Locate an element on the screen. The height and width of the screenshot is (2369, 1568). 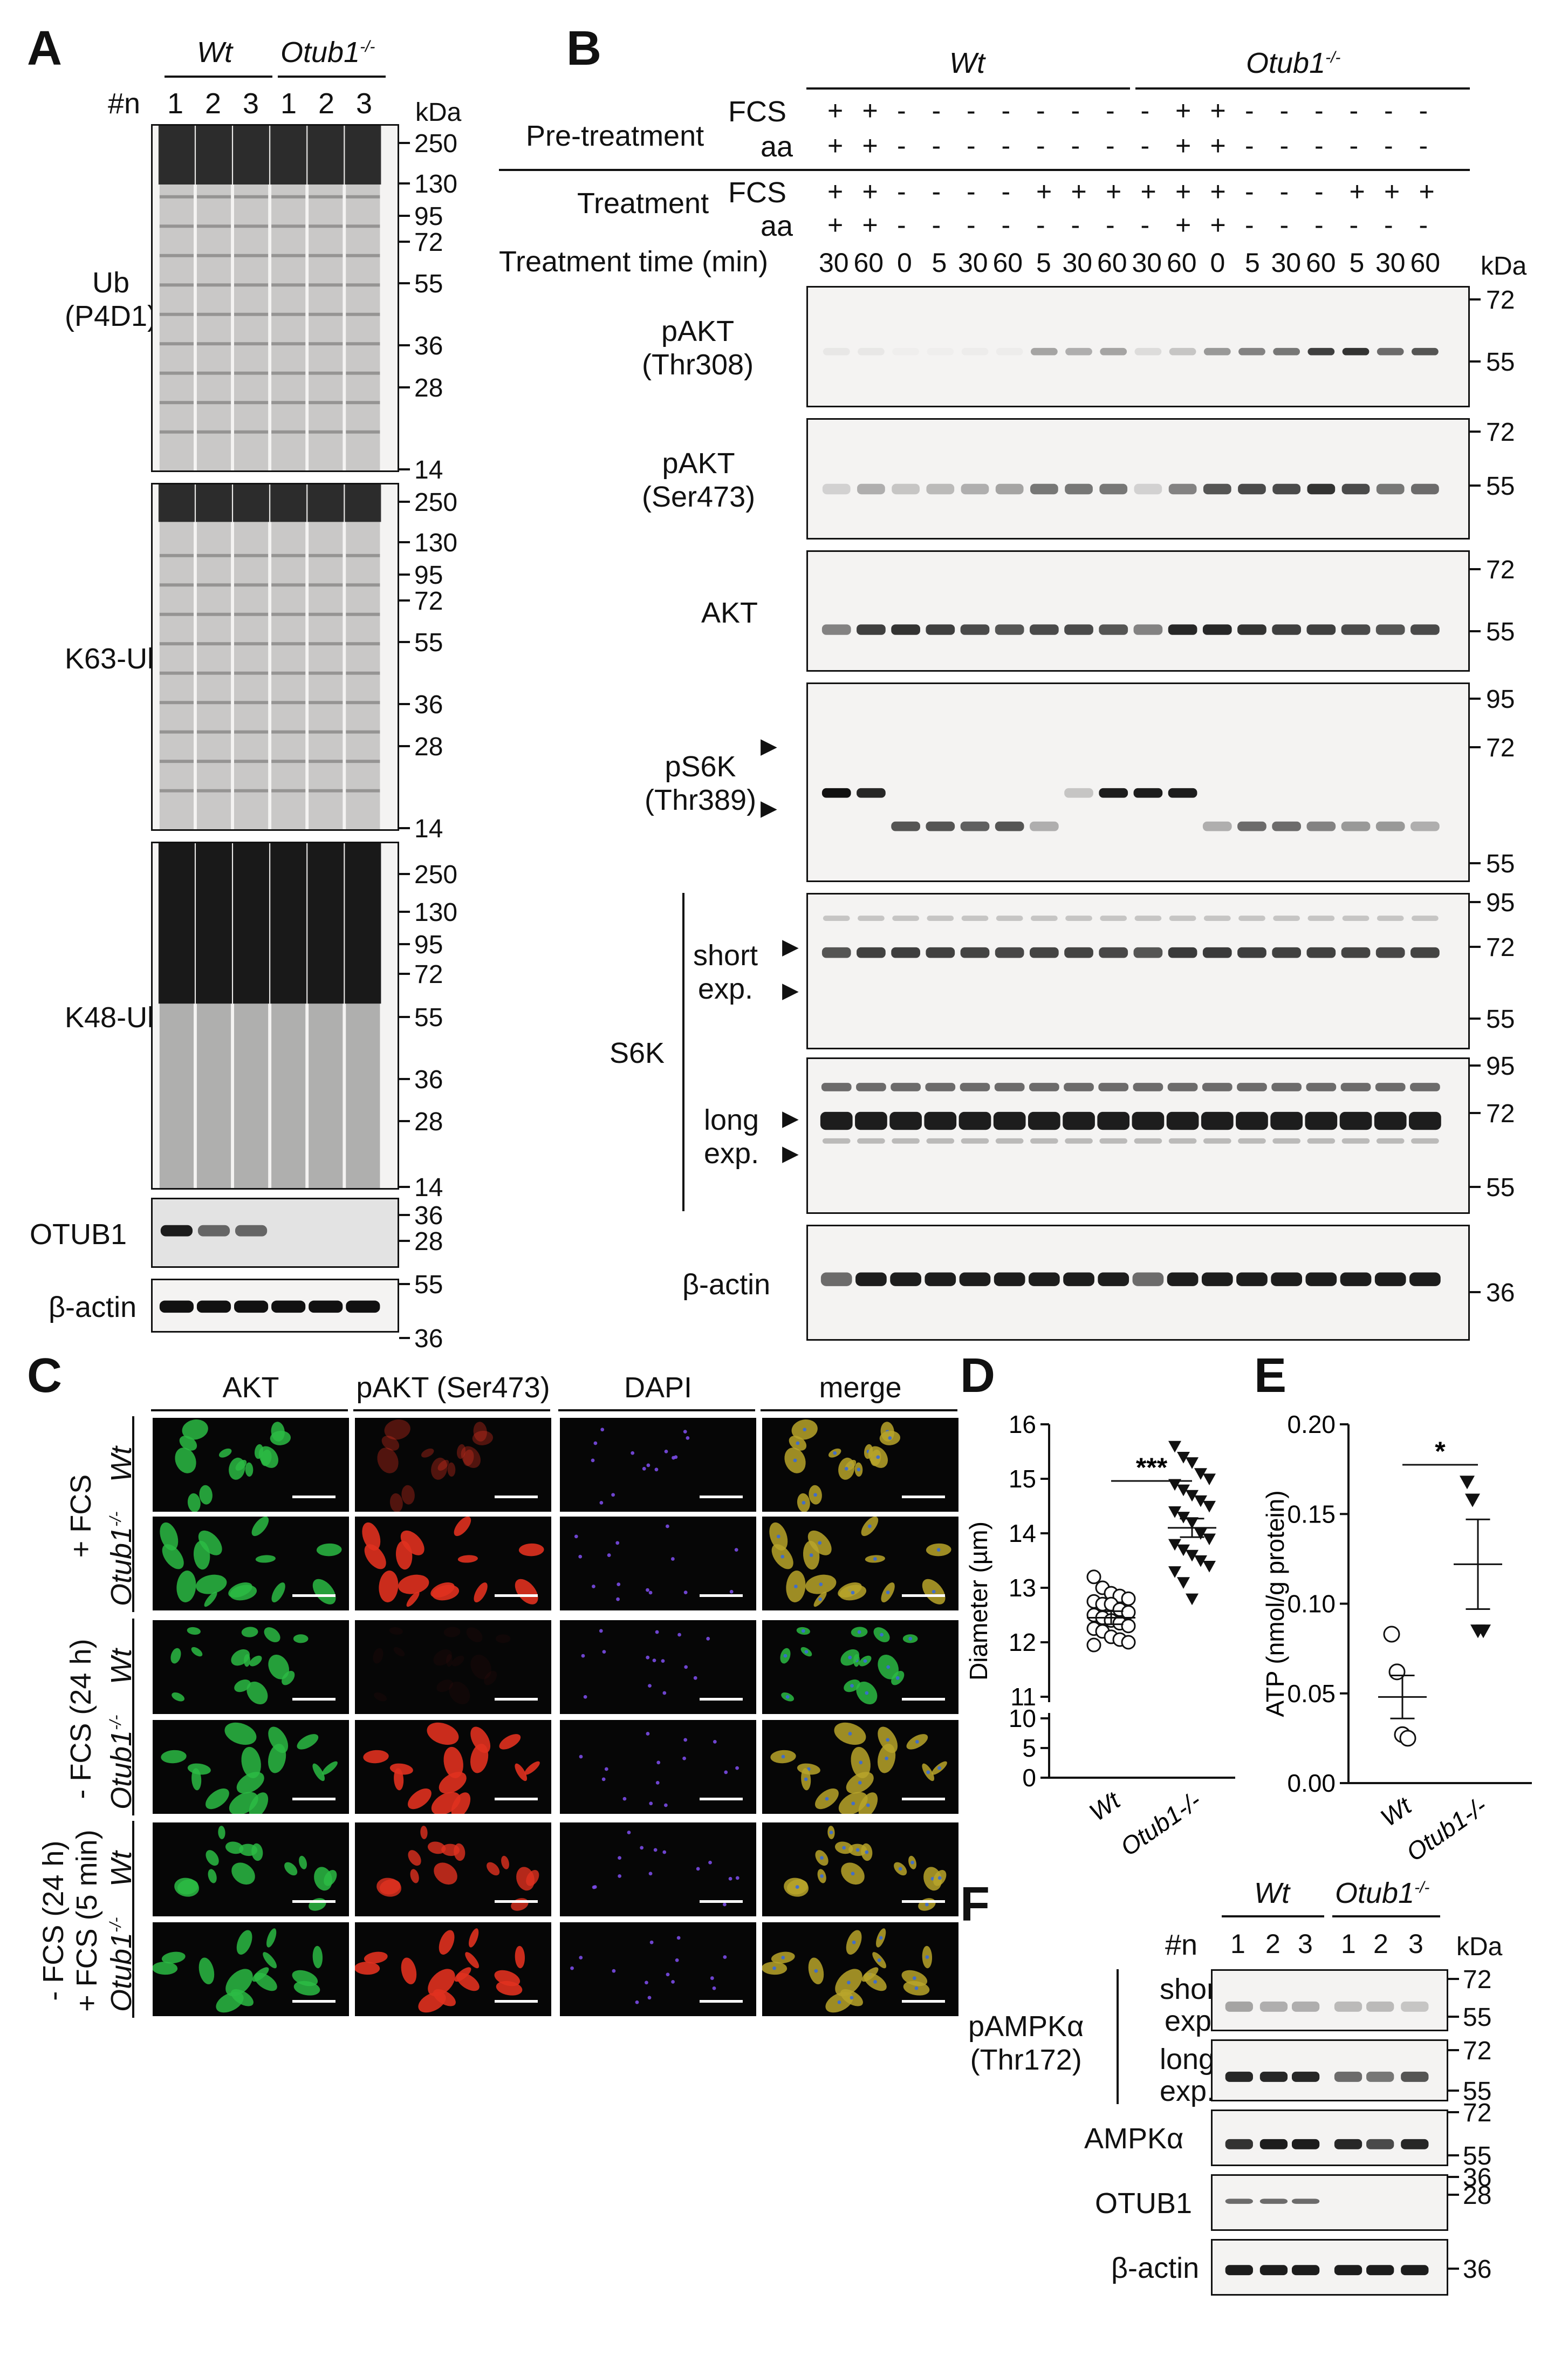
pretreatment-label: Pre-treatment is located at coordinates (615, 136).